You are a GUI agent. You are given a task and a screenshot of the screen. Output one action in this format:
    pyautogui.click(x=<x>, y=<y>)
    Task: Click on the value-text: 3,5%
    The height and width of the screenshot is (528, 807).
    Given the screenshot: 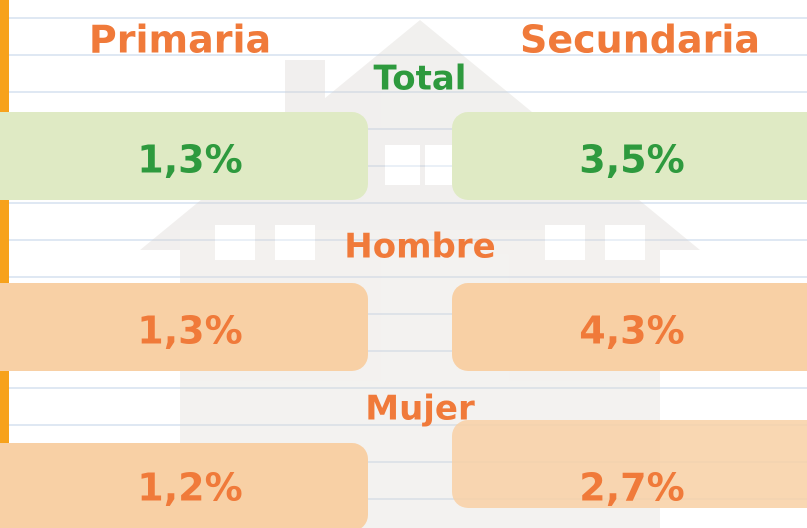 What is the action you would take?
    pyautogui.click(x=631, y=160)
    